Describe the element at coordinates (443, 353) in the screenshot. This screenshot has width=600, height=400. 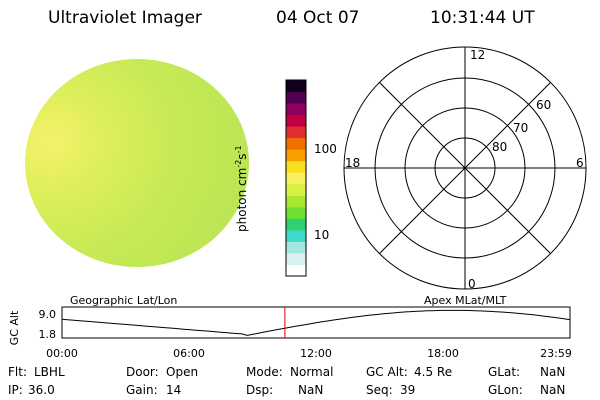
I see `timeline-tick-label: 18:00` at that location.